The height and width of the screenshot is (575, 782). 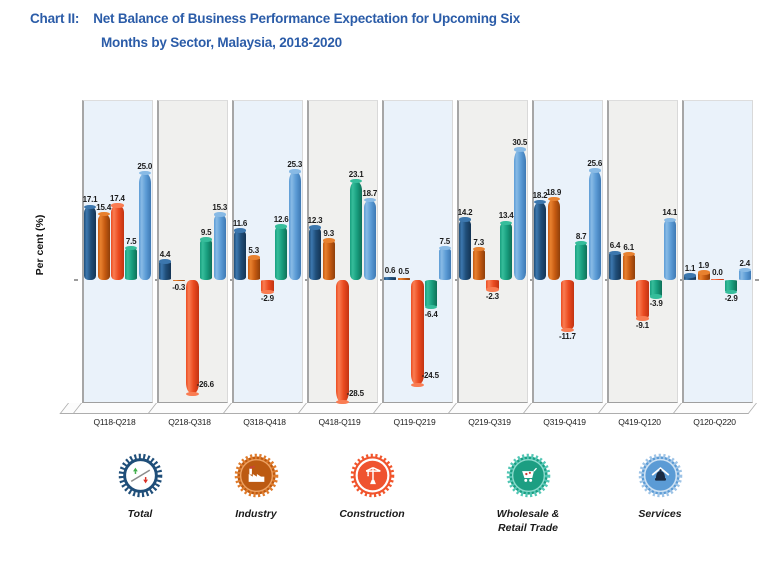 What do you see at coordinates (520, 142) in the screenshot?
I see `bar-value-label: 30.5` at bounding box center [520, 142].